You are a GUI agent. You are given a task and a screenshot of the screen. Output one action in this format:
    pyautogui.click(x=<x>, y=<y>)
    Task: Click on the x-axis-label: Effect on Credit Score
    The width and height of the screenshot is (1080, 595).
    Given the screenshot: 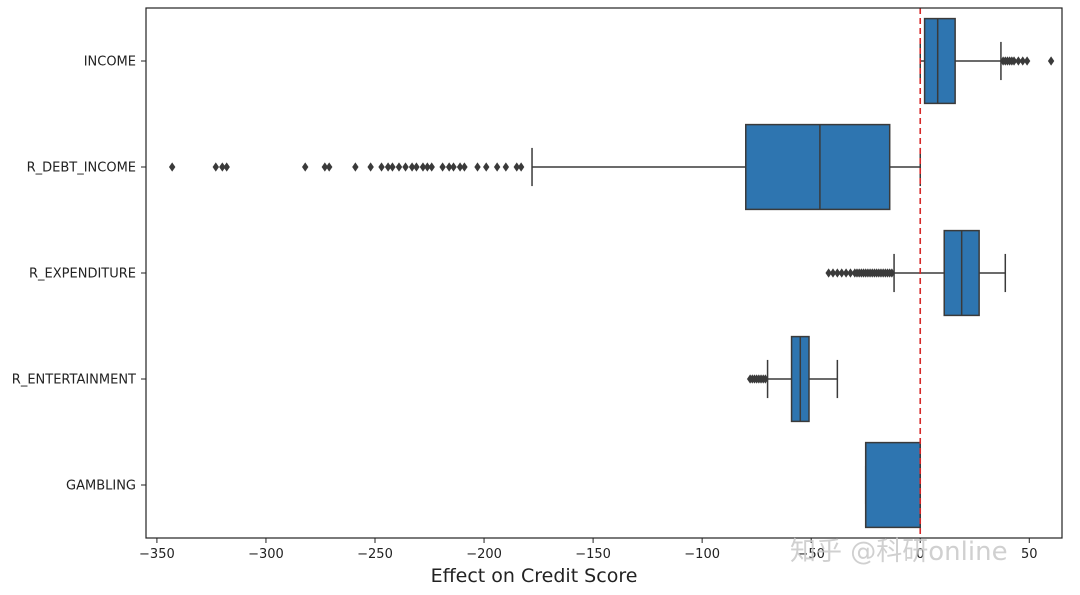 What is the action you would take?
    pyautogui.click(x=534, y=576)
    